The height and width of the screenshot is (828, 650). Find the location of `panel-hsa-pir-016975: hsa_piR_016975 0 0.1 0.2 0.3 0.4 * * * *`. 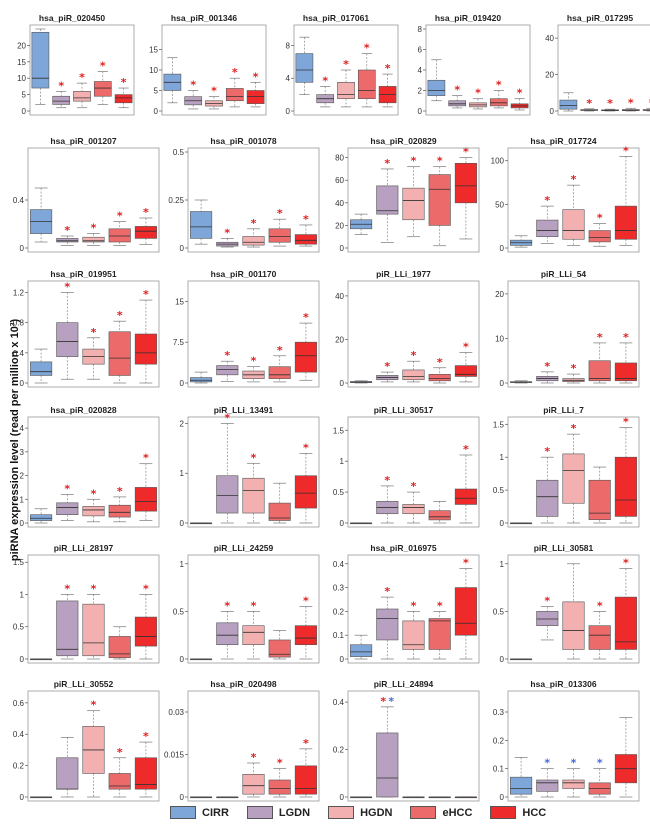

panel-hsa-pir-016975: hsa_piR_016975 0 0.1 0.2 0.3 0.4 * * * * is located at coordinates (406, 603).